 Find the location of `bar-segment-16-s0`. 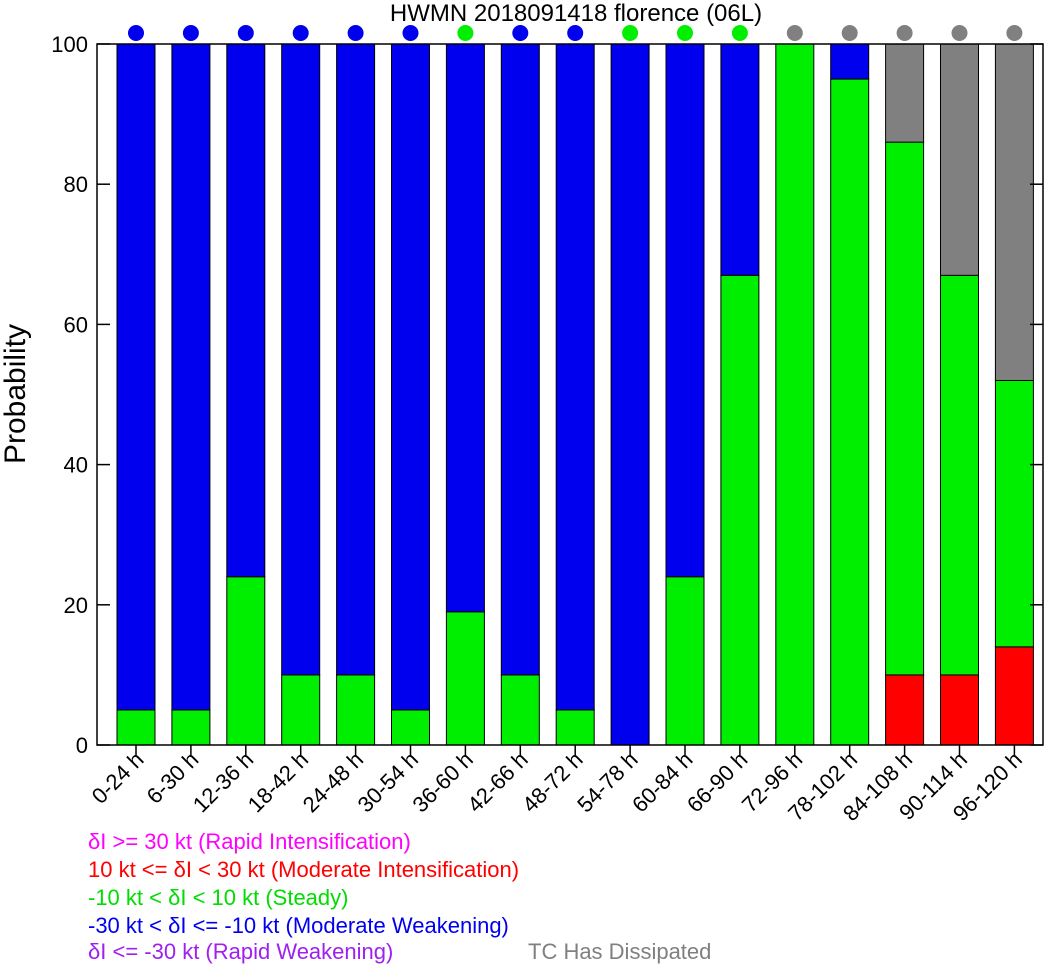

bar-segment-16-s0 is located at coordinates (1014, 696).